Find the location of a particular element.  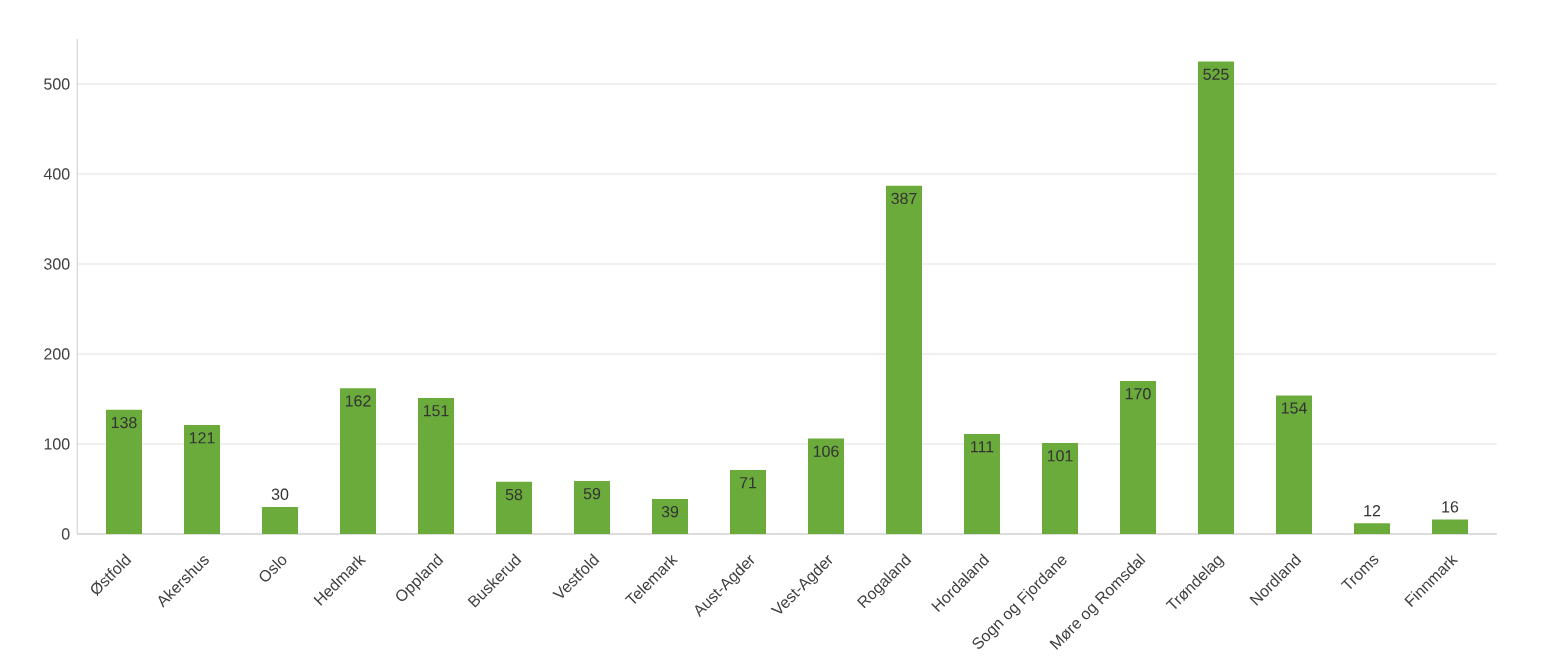

data-label: 12 is located at coordinates (1372, 510).